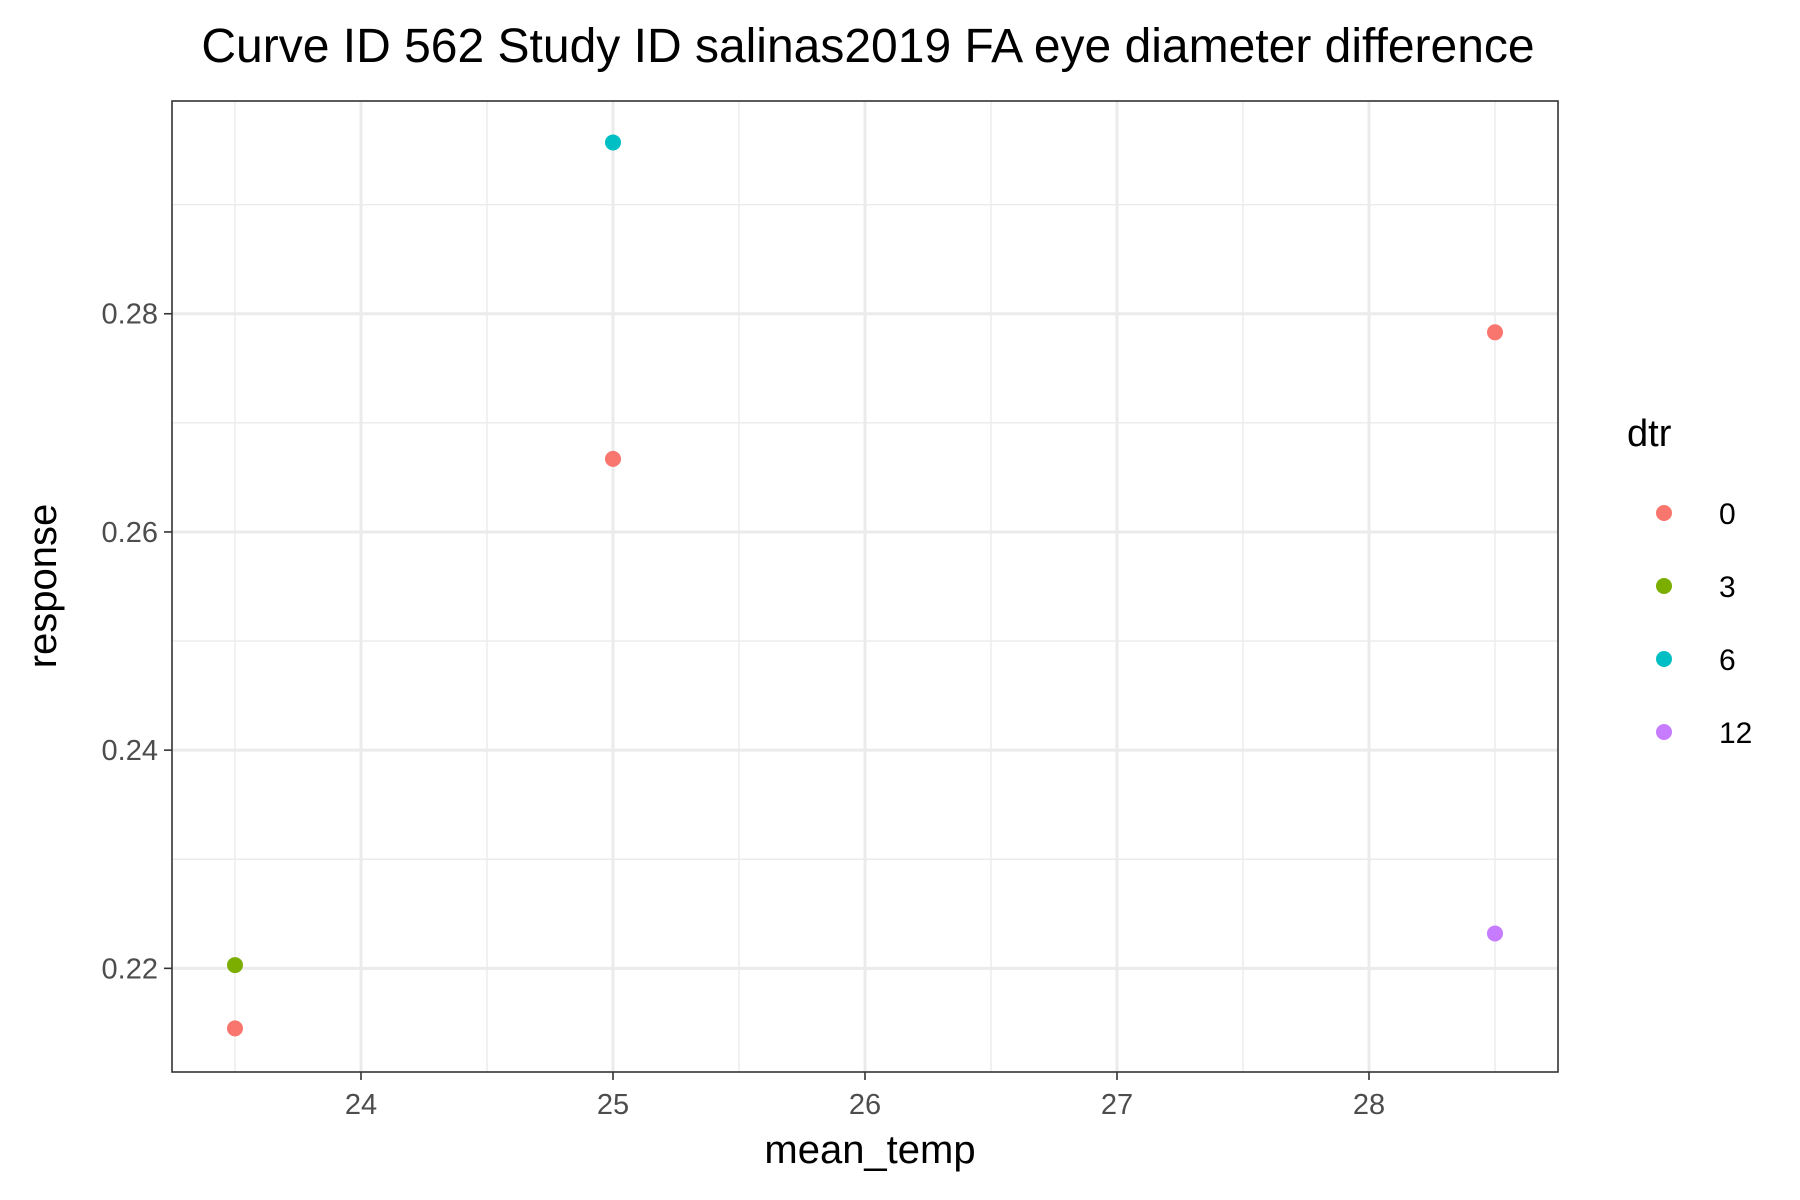 The width and height of the screenshot is (1800, 1200). I want to click on legend-label-6: 6, so click(1727, 660).